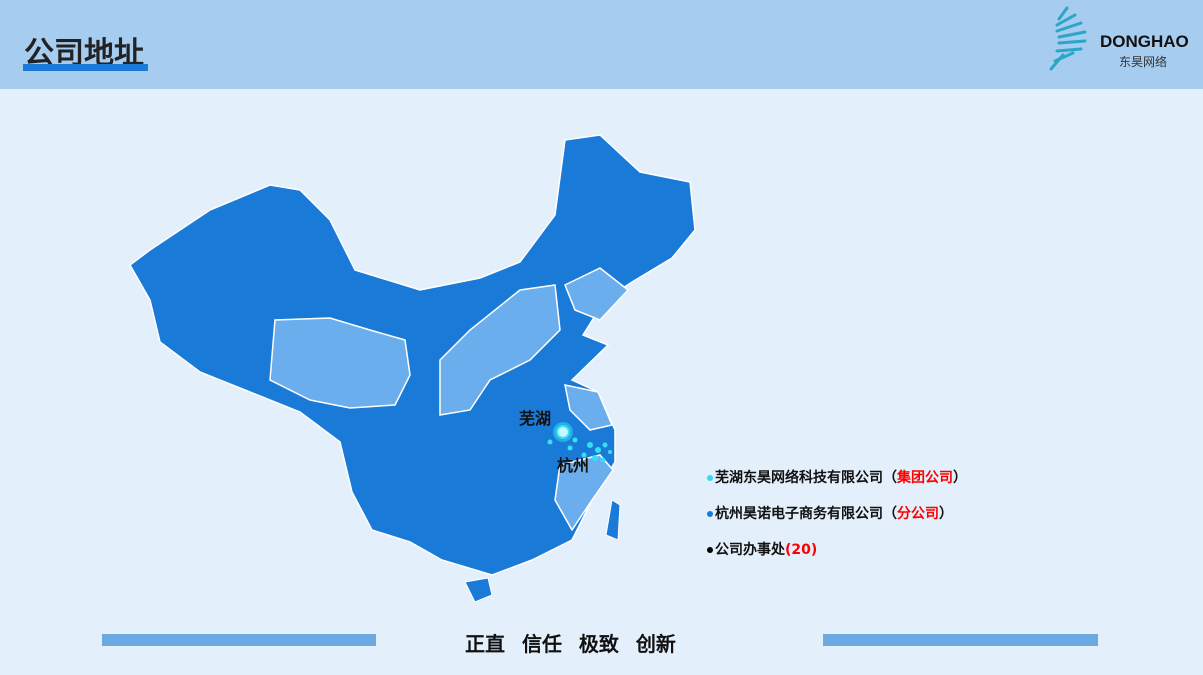  I want to click on island-hainan, so click(478, 590).